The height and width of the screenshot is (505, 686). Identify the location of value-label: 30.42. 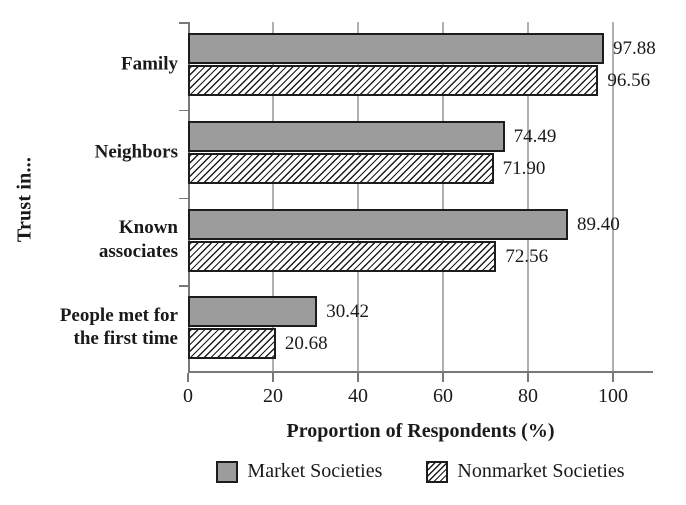
(348, 312).